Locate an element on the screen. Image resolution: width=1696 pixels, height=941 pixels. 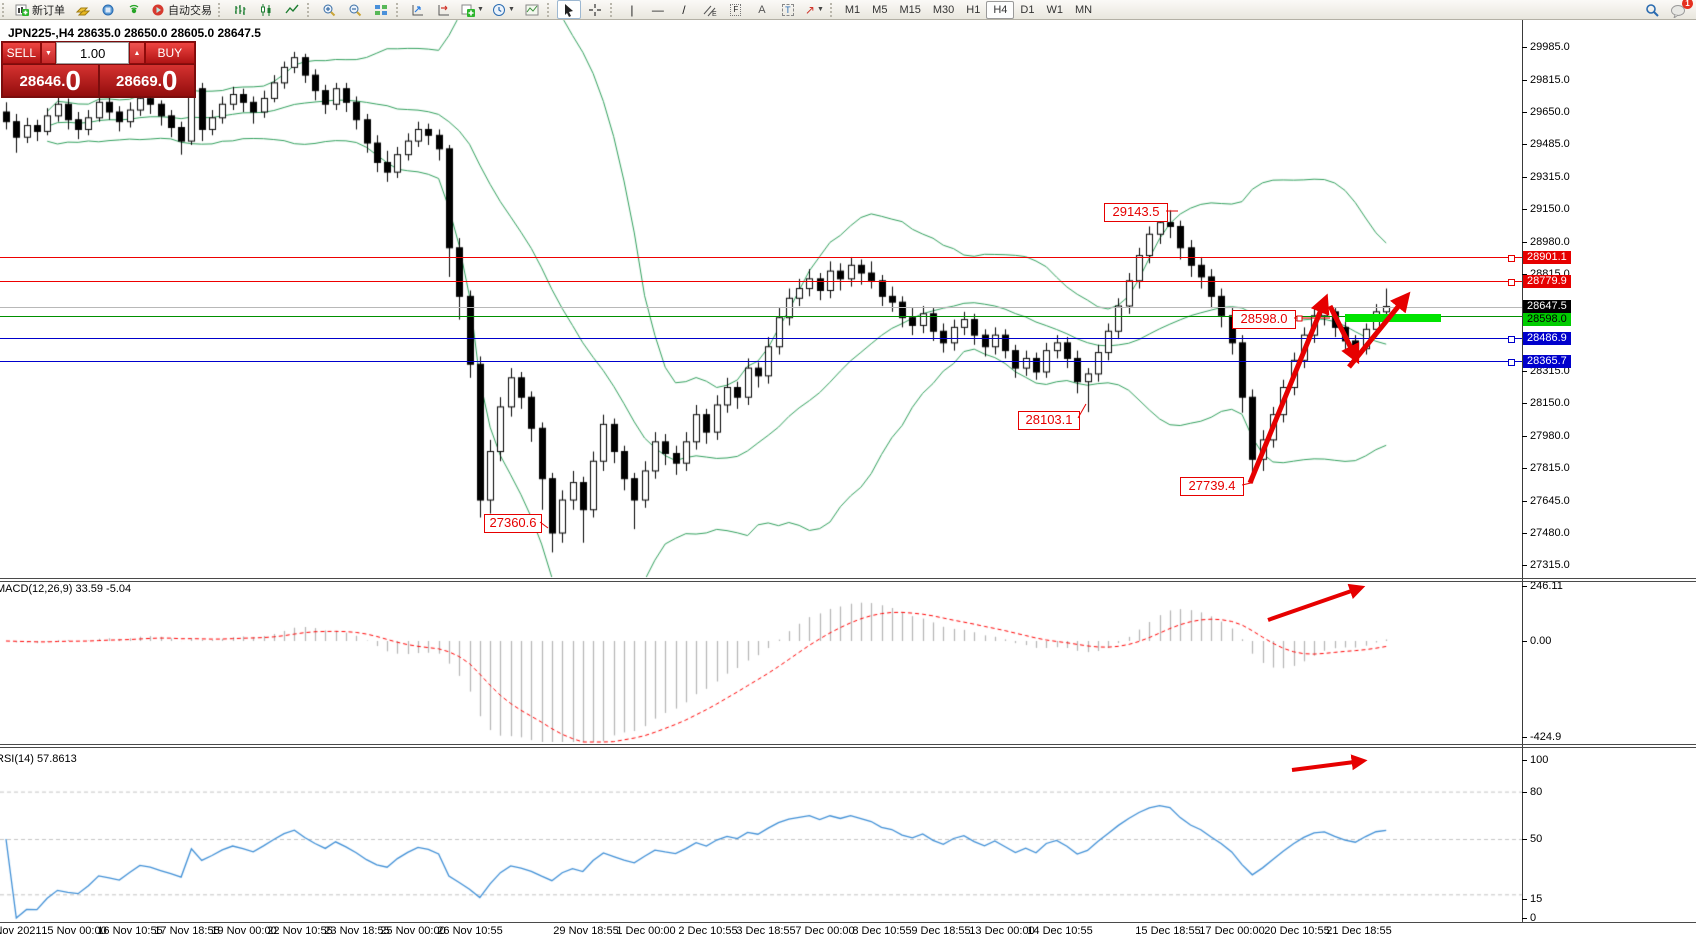
crosshair-icon is located at coordinates (594, 9).